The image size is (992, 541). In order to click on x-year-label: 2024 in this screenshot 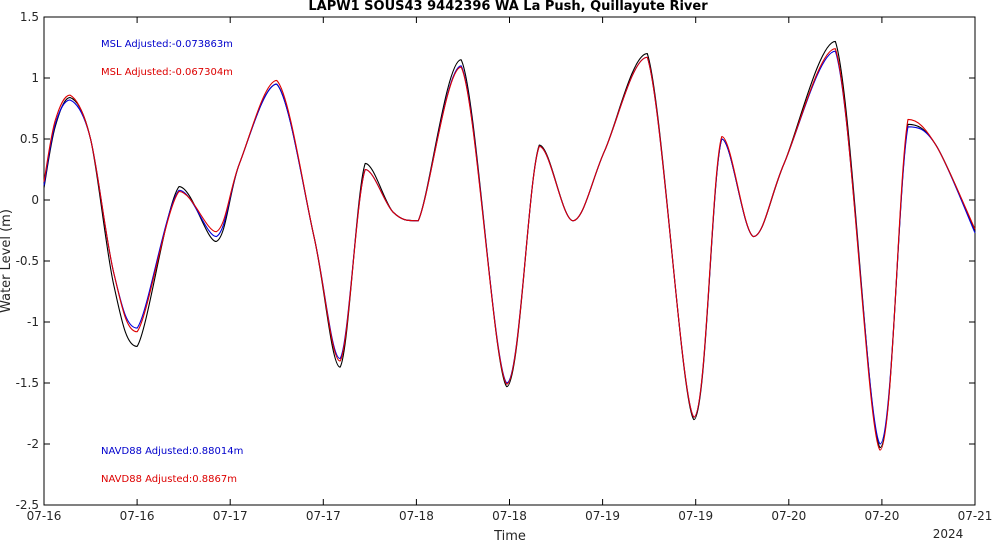, I will do `click(948, 534)`.